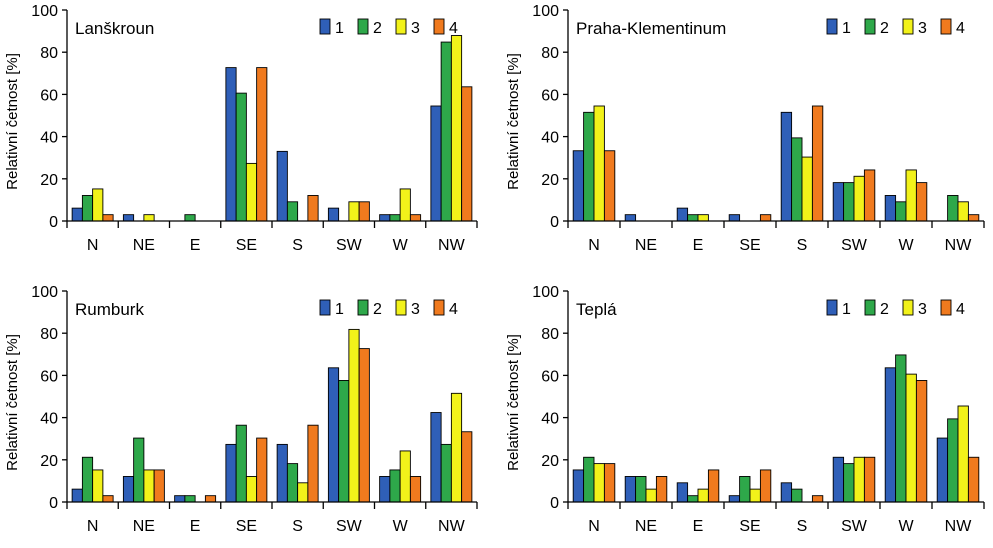 The width and height of the screenshot is (993, 548). I want to click on panel-title: Rumburk, so click(109, 309).